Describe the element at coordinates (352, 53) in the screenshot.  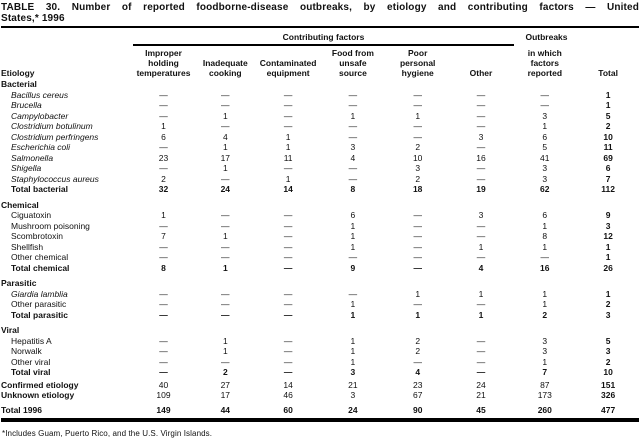
I see `column-header-line: Food from` at that location.